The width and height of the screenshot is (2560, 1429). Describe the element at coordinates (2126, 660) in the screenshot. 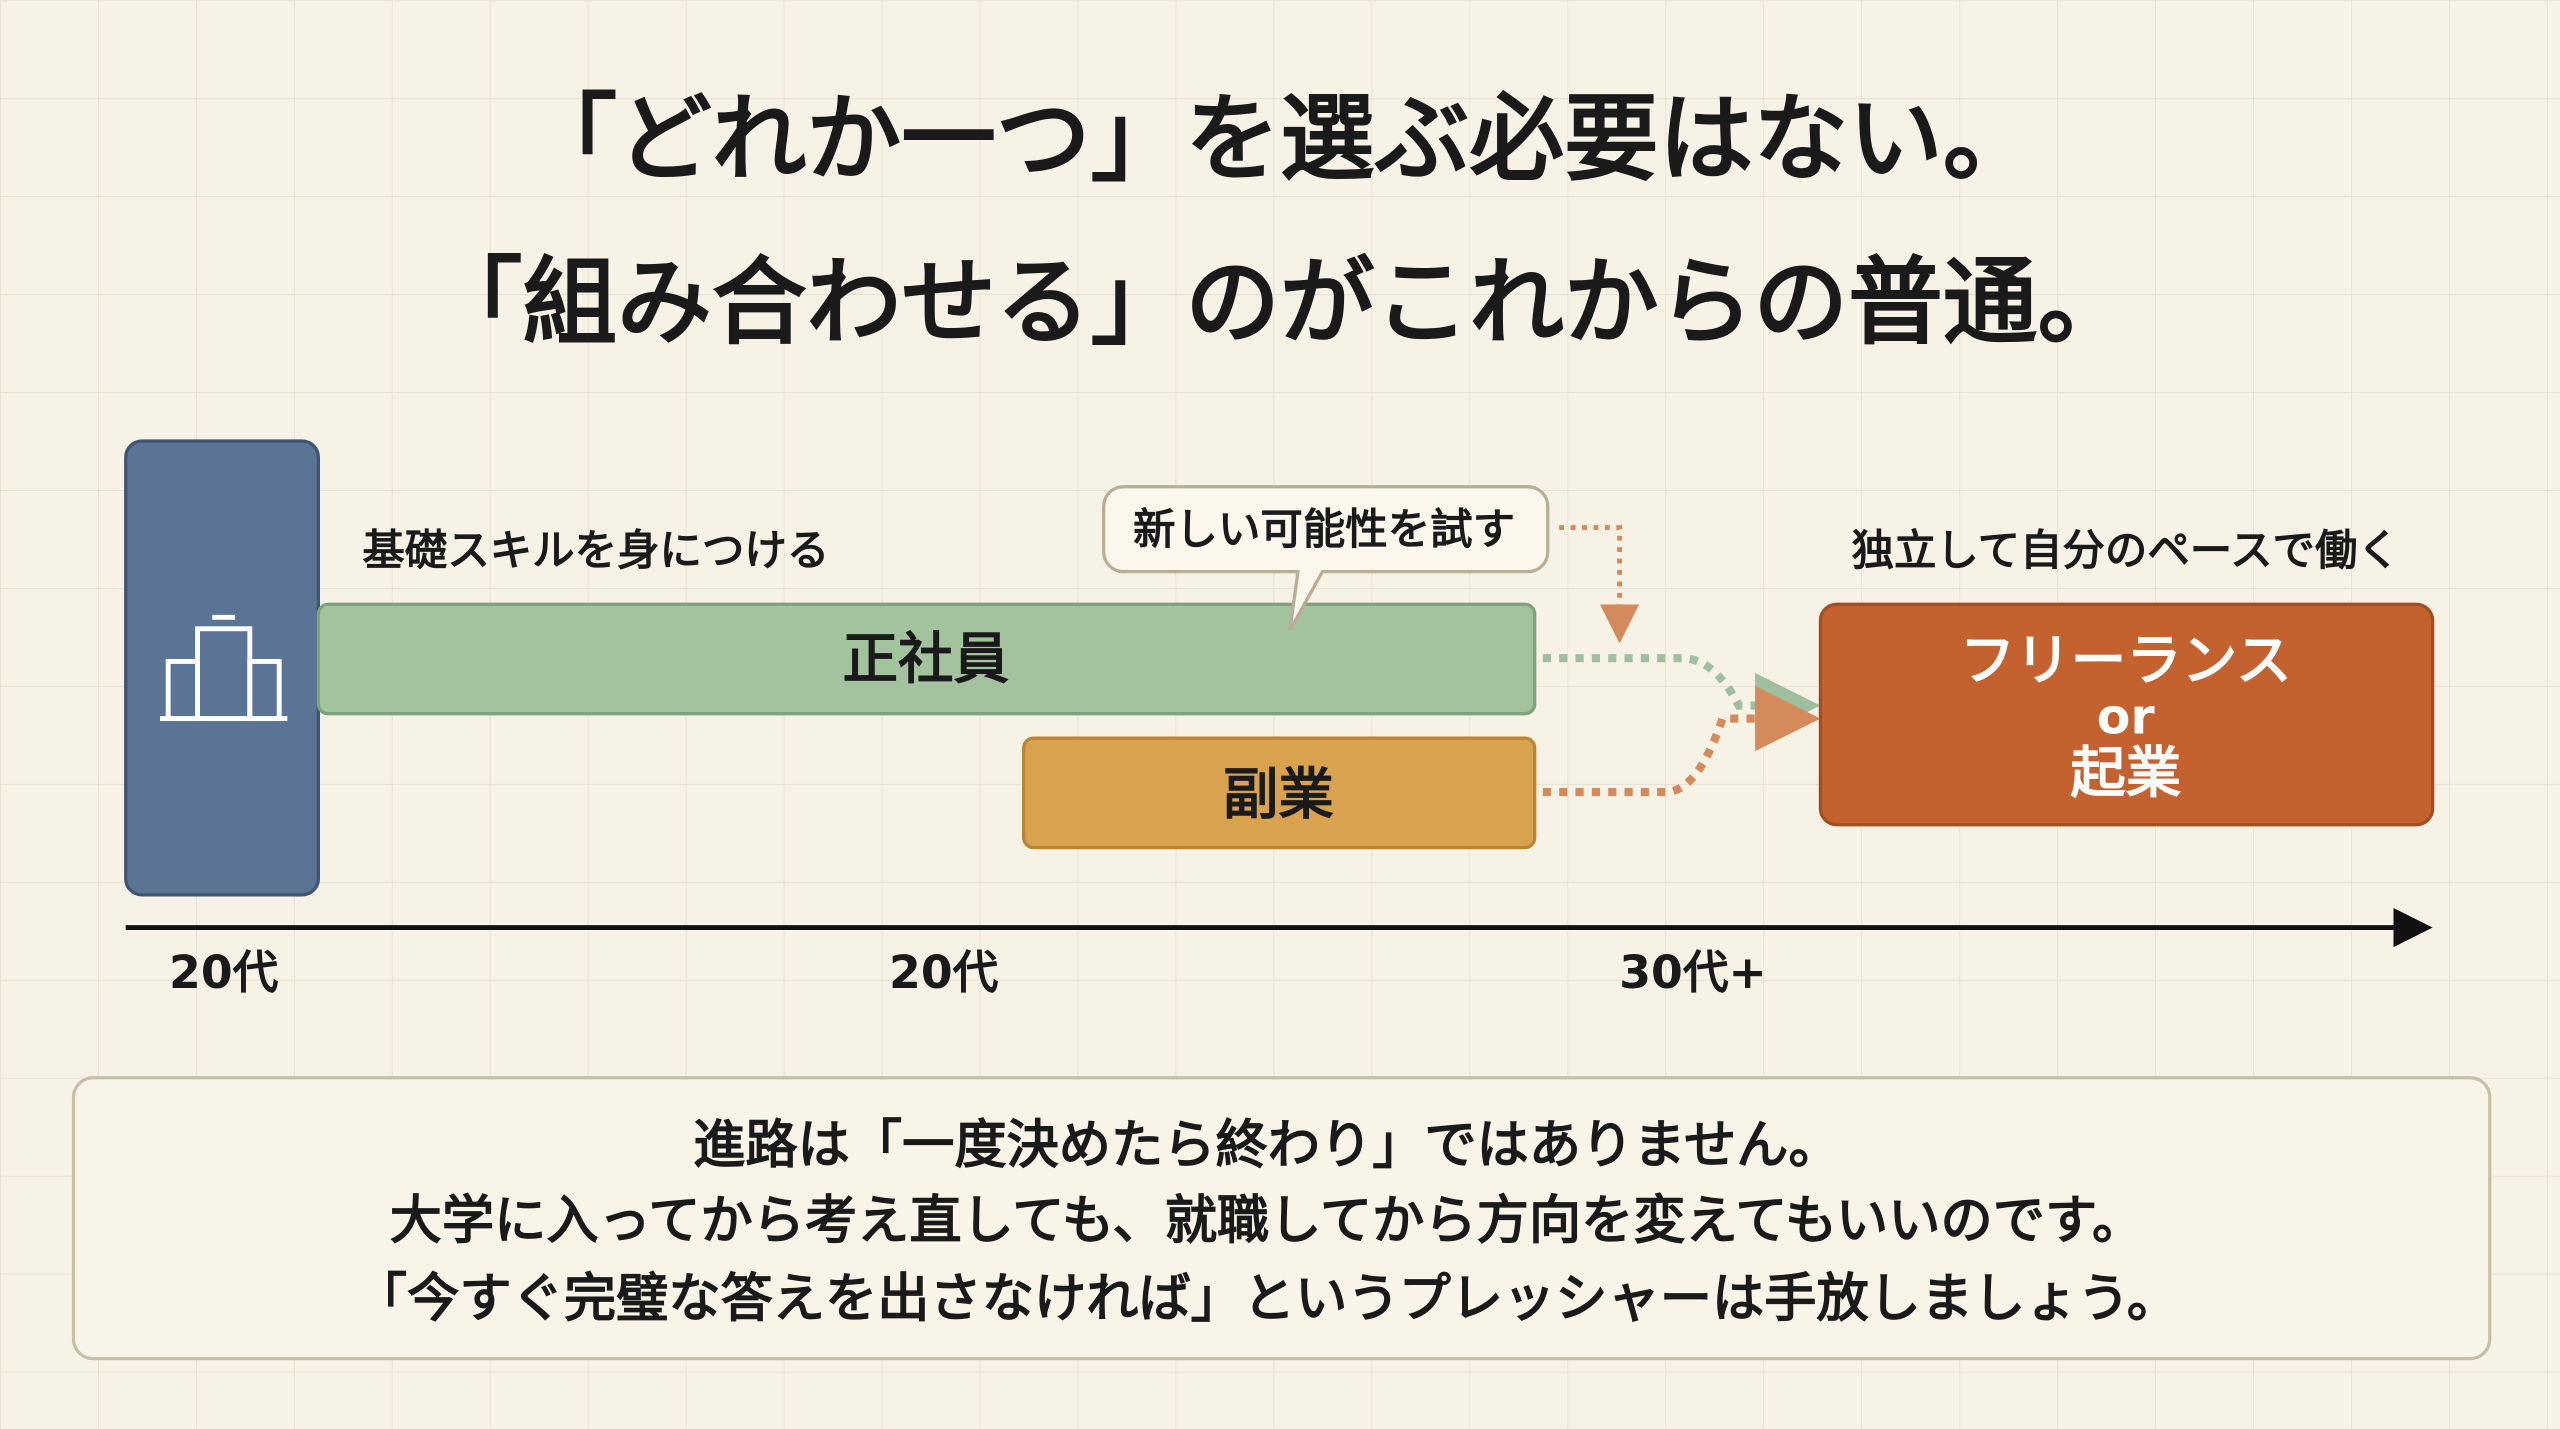

I see `box-label: フリーランス` at that location.